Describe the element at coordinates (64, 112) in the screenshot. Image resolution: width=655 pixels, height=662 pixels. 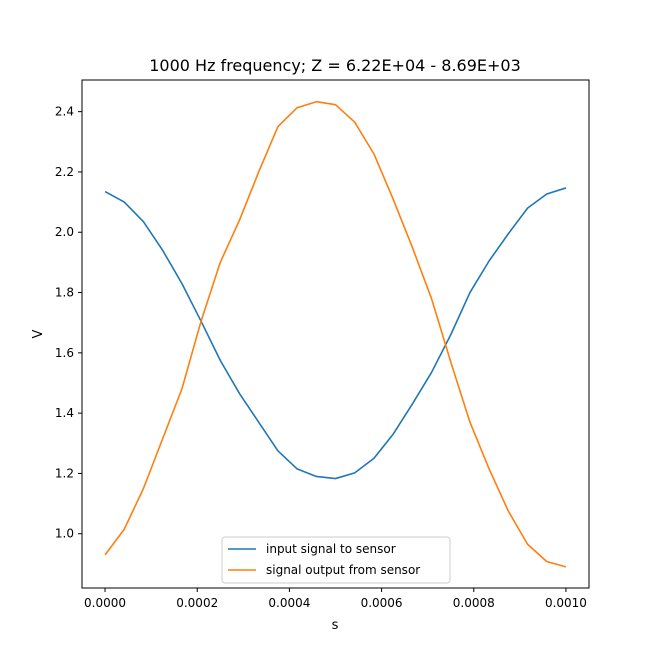
I see `y-tick-label: 2.4` at that location.